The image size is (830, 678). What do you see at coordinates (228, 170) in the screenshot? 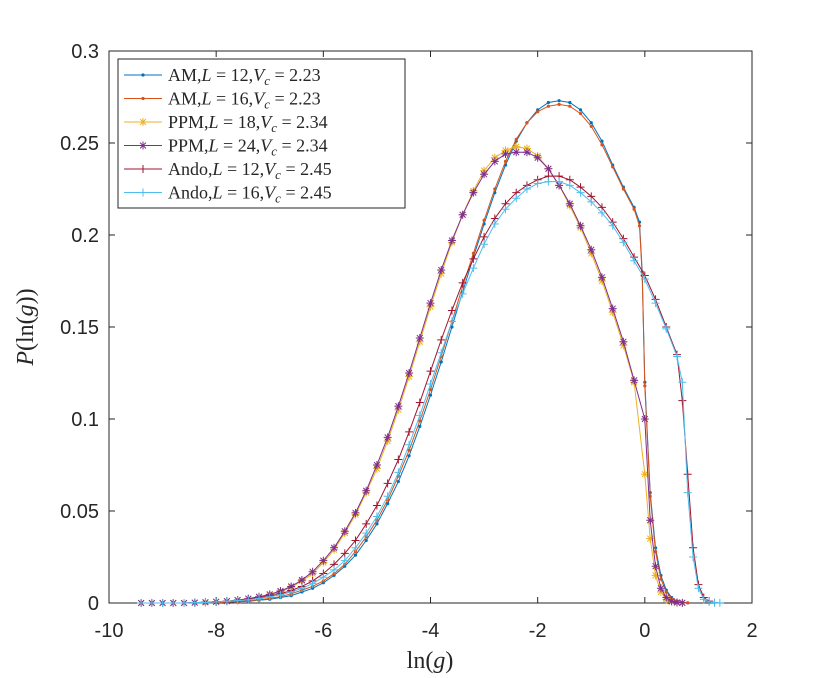
I see `legend-entry: Ando,L = 12,Vc = 2.45` at bounding box center [228, 170].